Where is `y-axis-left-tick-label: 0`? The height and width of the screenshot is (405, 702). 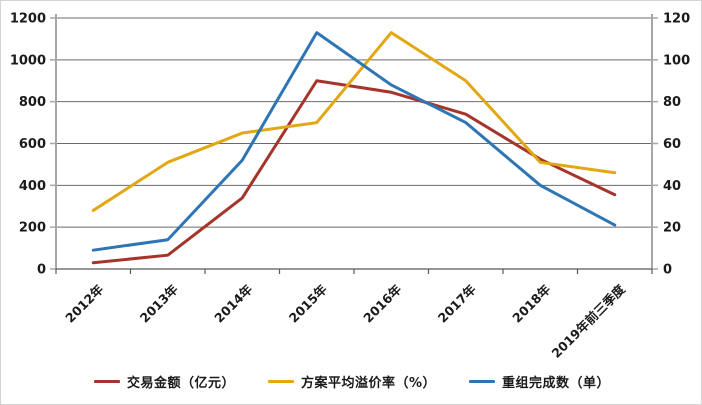 y-axis-left-tick-label: 0 is located at coordinates (41, 270).